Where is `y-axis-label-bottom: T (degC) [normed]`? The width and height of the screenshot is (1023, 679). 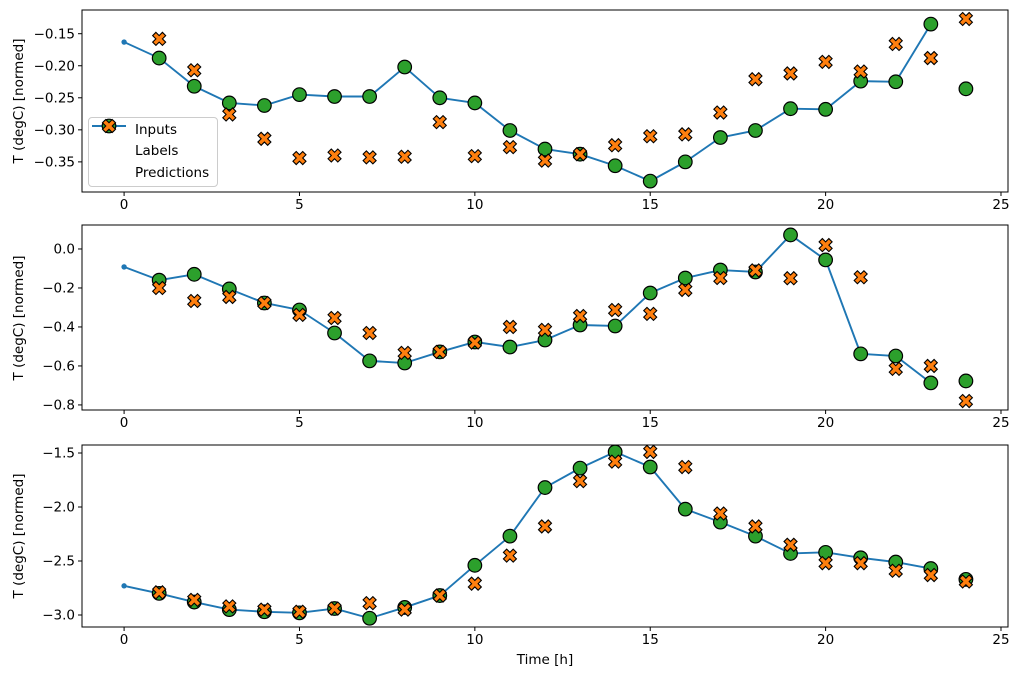
y-axis-label-bottom: T (degC) [normed] is located at coordinates (19, 536).